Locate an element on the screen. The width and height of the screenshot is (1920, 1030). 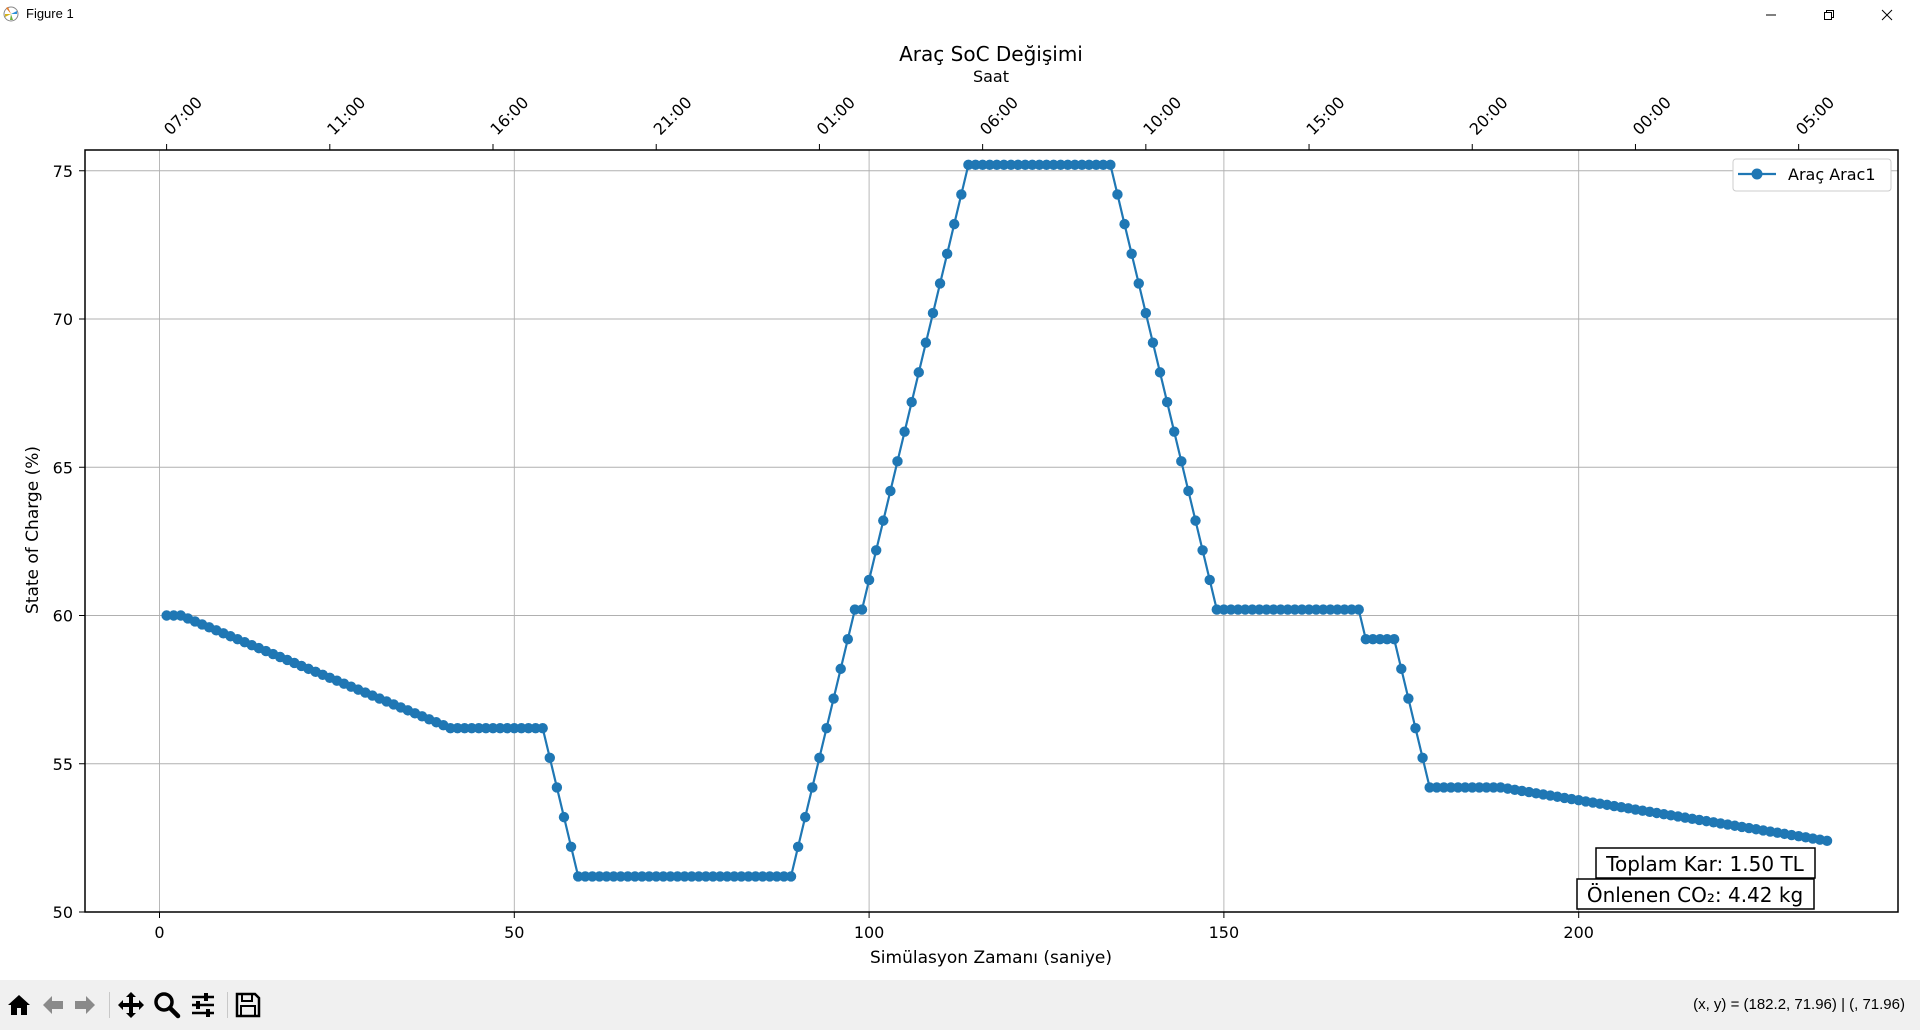
top-tick-label: 15:00 is located at coordinates (1325, 116).